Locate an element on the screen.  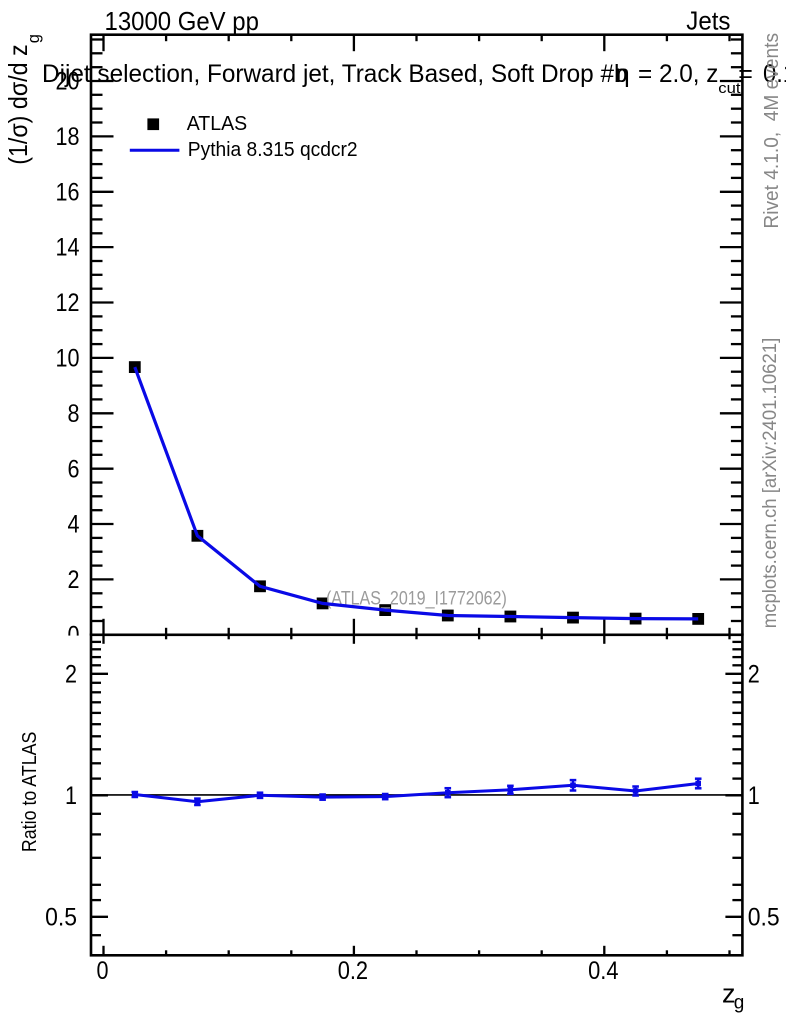
svg-text: (1/σ) dσ/d z is located at coordinates (19, 104).